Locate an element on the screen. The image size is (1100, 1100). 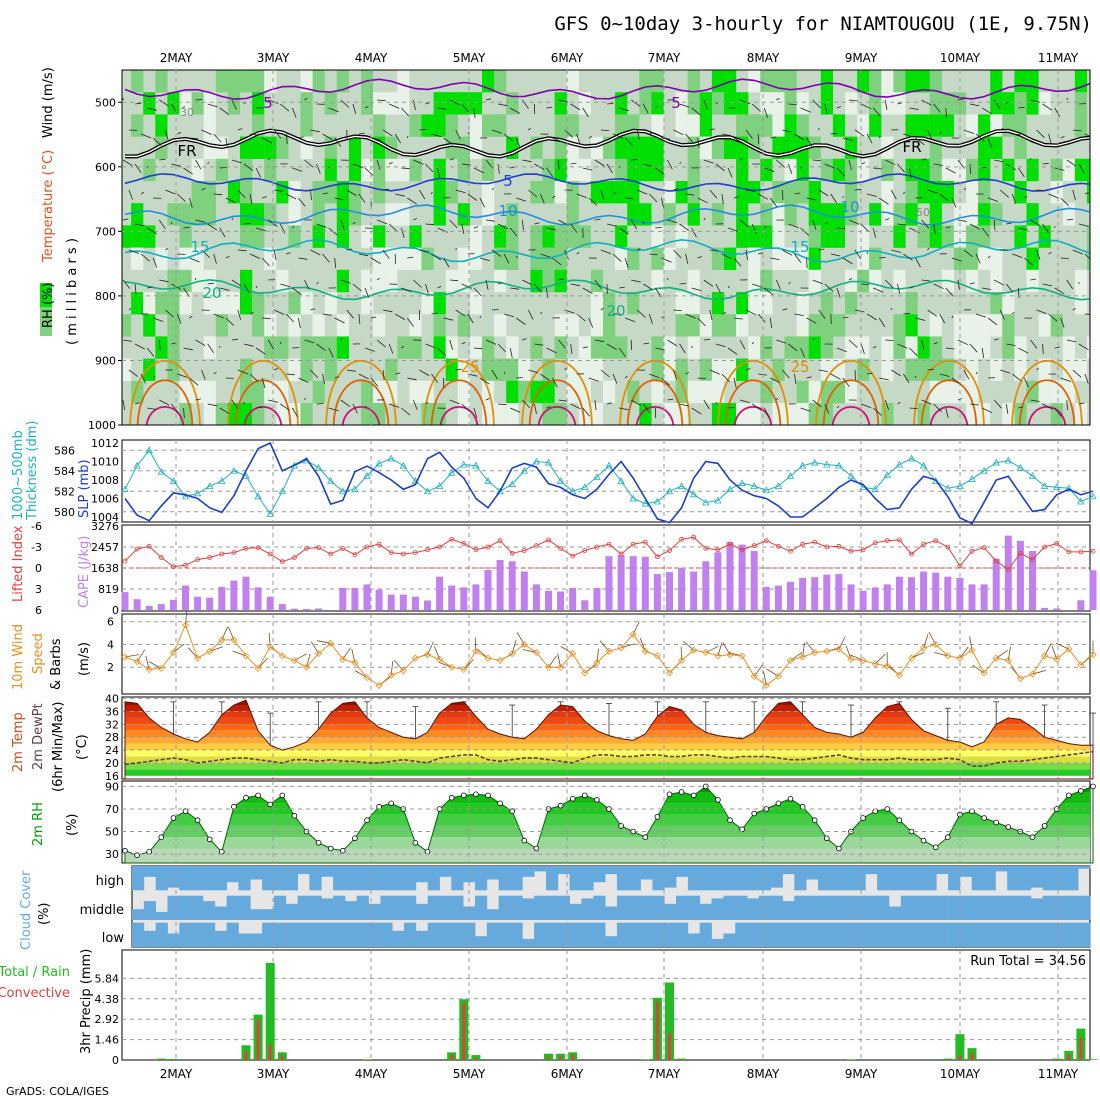
precip-total-bar is located at coordinates (1093, 1059).